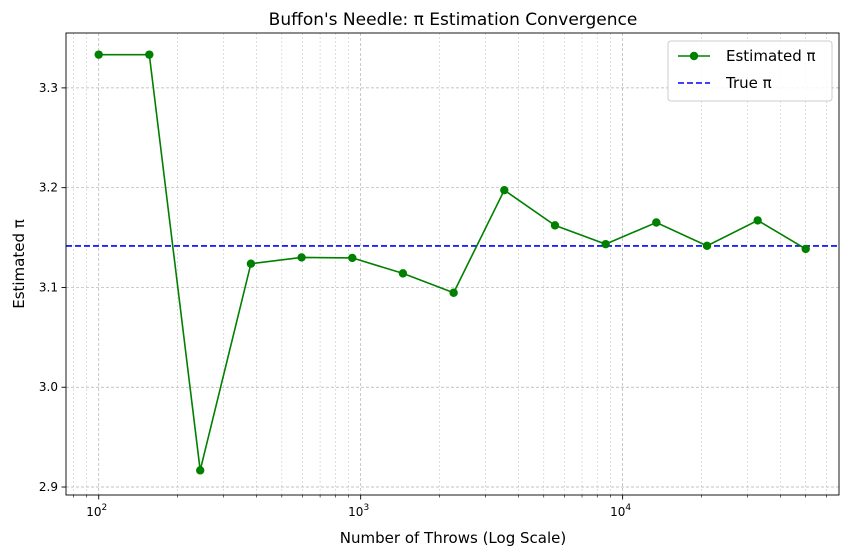 Image resolution: width=850 pixels, height=557 pixels. Describe the element at coordinates (96, 511) in the screenshot. I see `x-tick-label: 10²` at that location.